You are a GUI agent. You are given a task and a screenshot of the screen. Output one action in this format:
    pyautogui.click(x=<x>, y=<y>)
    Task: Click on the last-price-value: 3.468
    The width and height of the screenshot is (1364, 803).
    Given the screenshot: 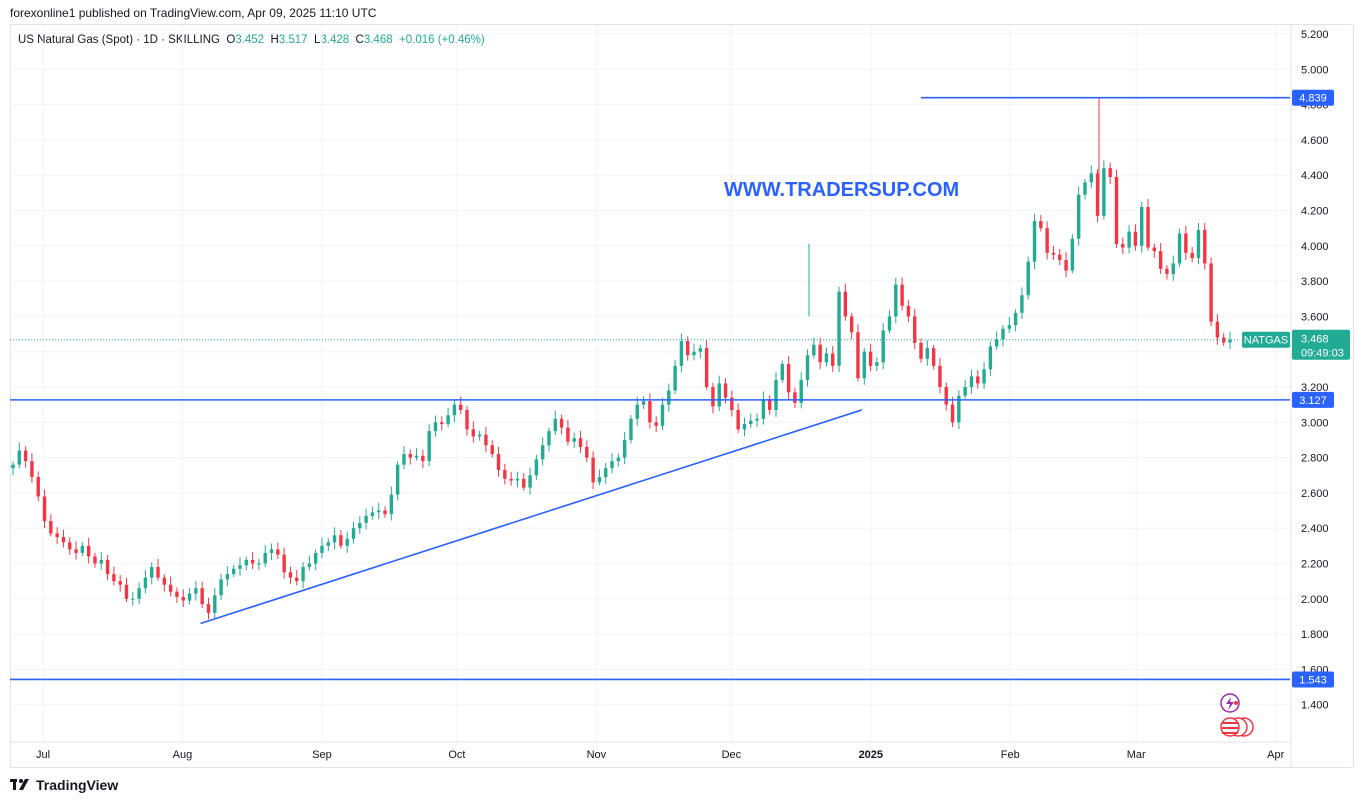 What is the action you would take?
    pyautogui.click(x=1315, y=340)
    